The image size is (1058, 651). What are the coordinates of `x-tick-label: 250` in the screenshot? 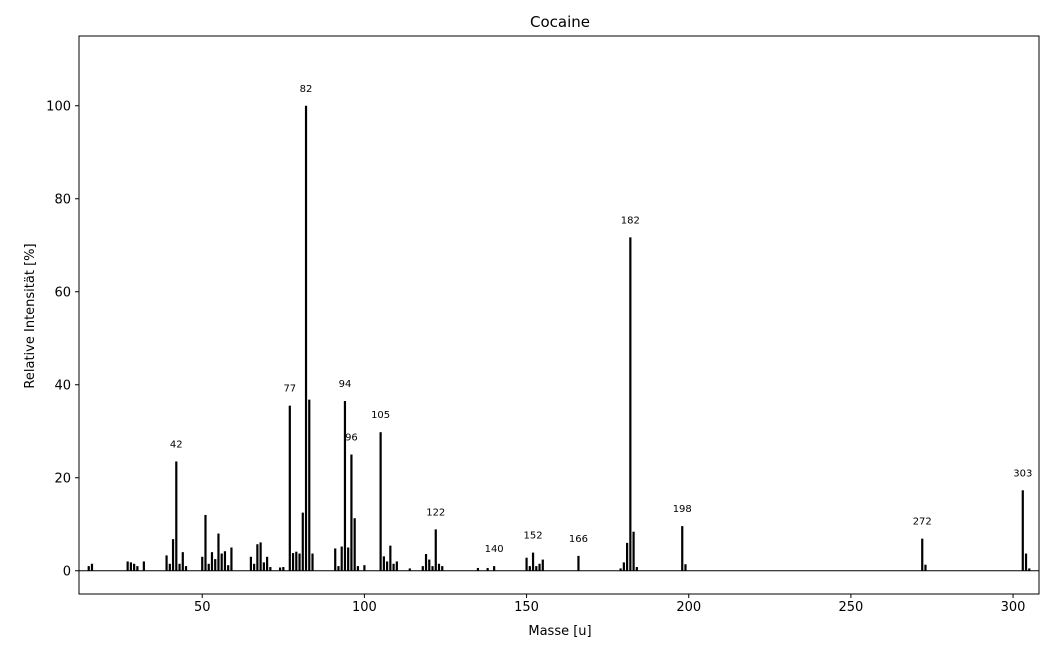 It's located at (850, 607).